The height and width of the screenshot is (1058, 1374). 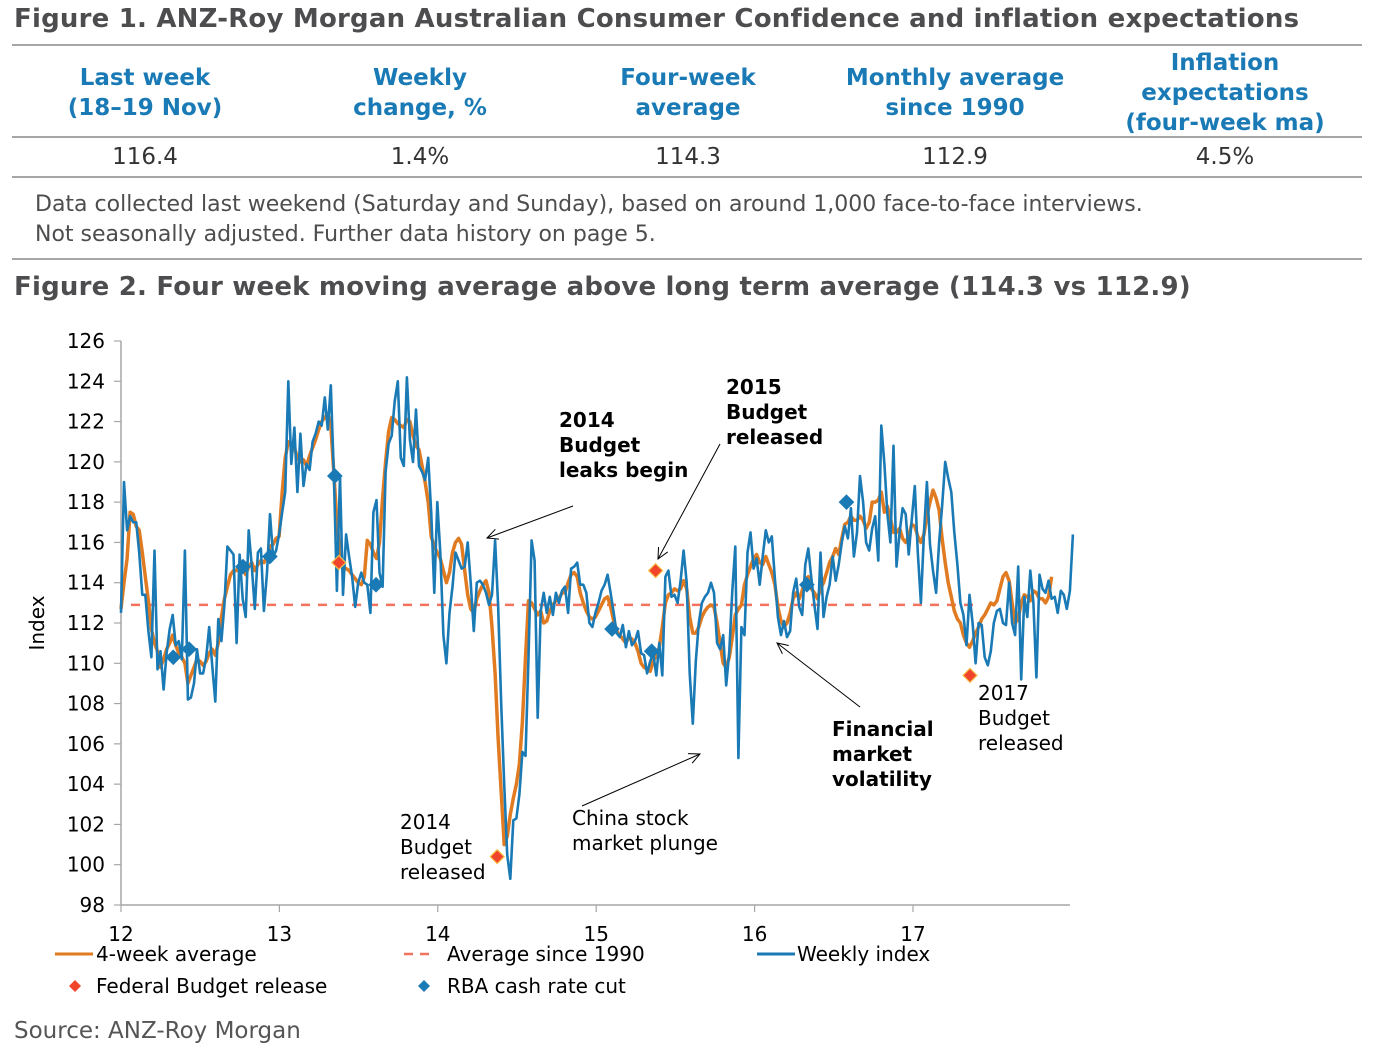 What do you see at coordinates (546, 954) in the screenshot?
I see `legend-label: Average since 1990` at bounding box center [546, 954].